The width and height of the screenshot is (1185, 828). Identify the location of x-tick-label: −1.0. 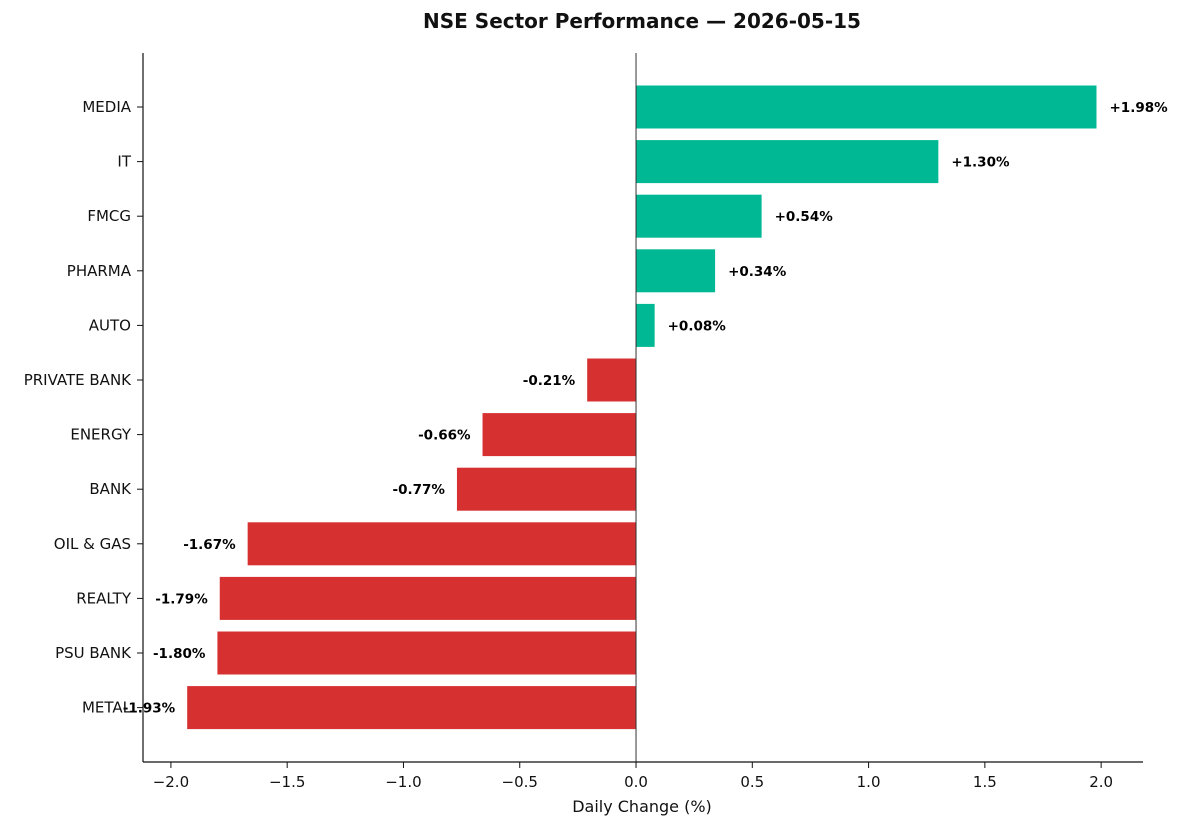
(403, 782).